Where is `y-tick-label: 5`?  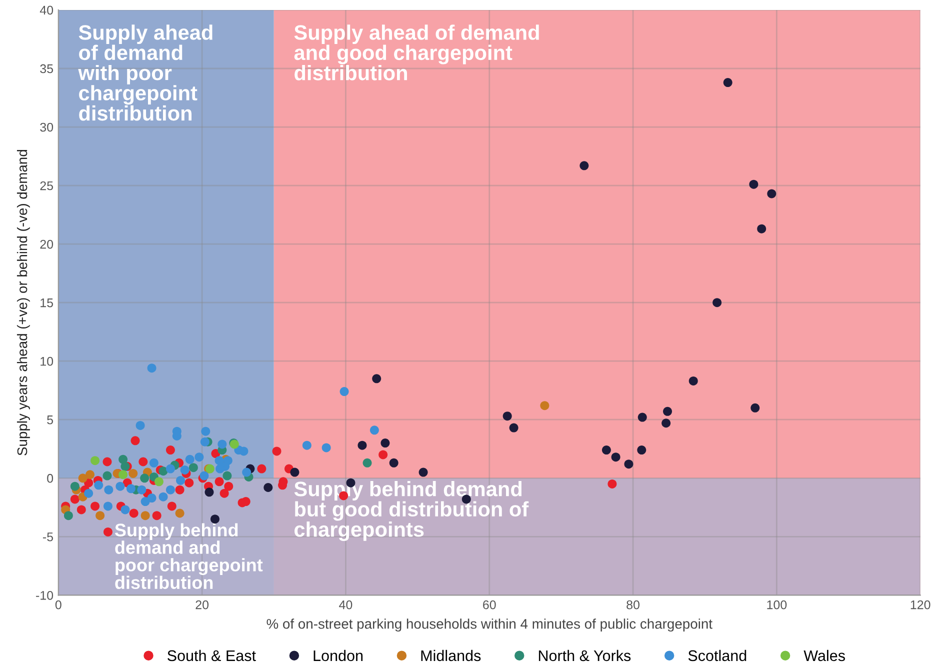 y-tick-label: 5 is located at coordinates (50, 420).